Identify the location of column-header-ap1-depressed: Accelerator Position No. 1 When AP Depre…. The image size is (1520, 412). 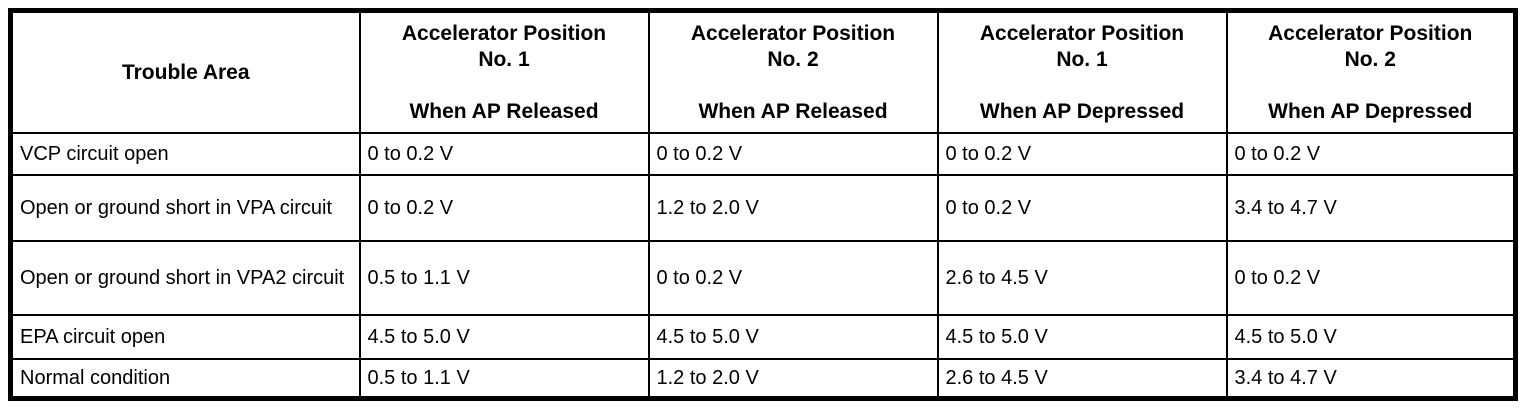
(1082, 71).